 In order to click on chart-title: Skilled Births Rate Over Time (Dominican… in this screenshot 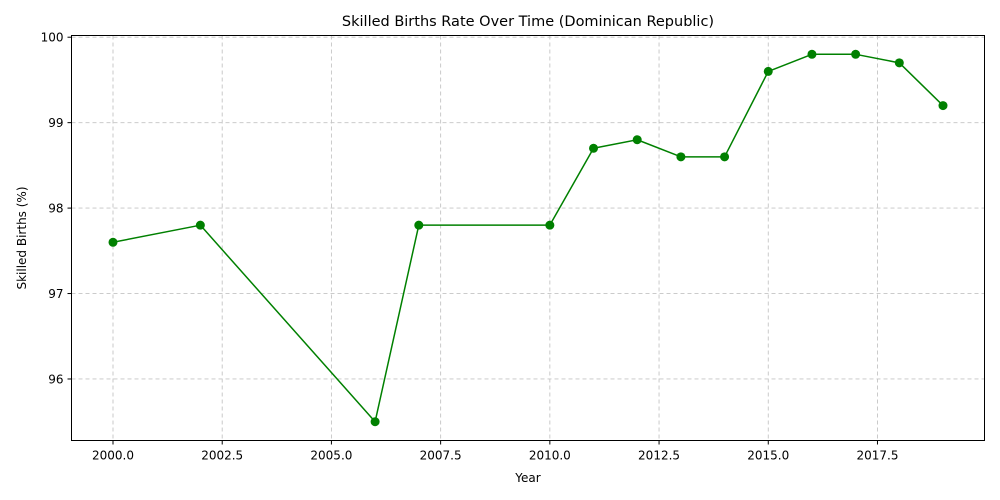, I will do `click(528, 22)`.